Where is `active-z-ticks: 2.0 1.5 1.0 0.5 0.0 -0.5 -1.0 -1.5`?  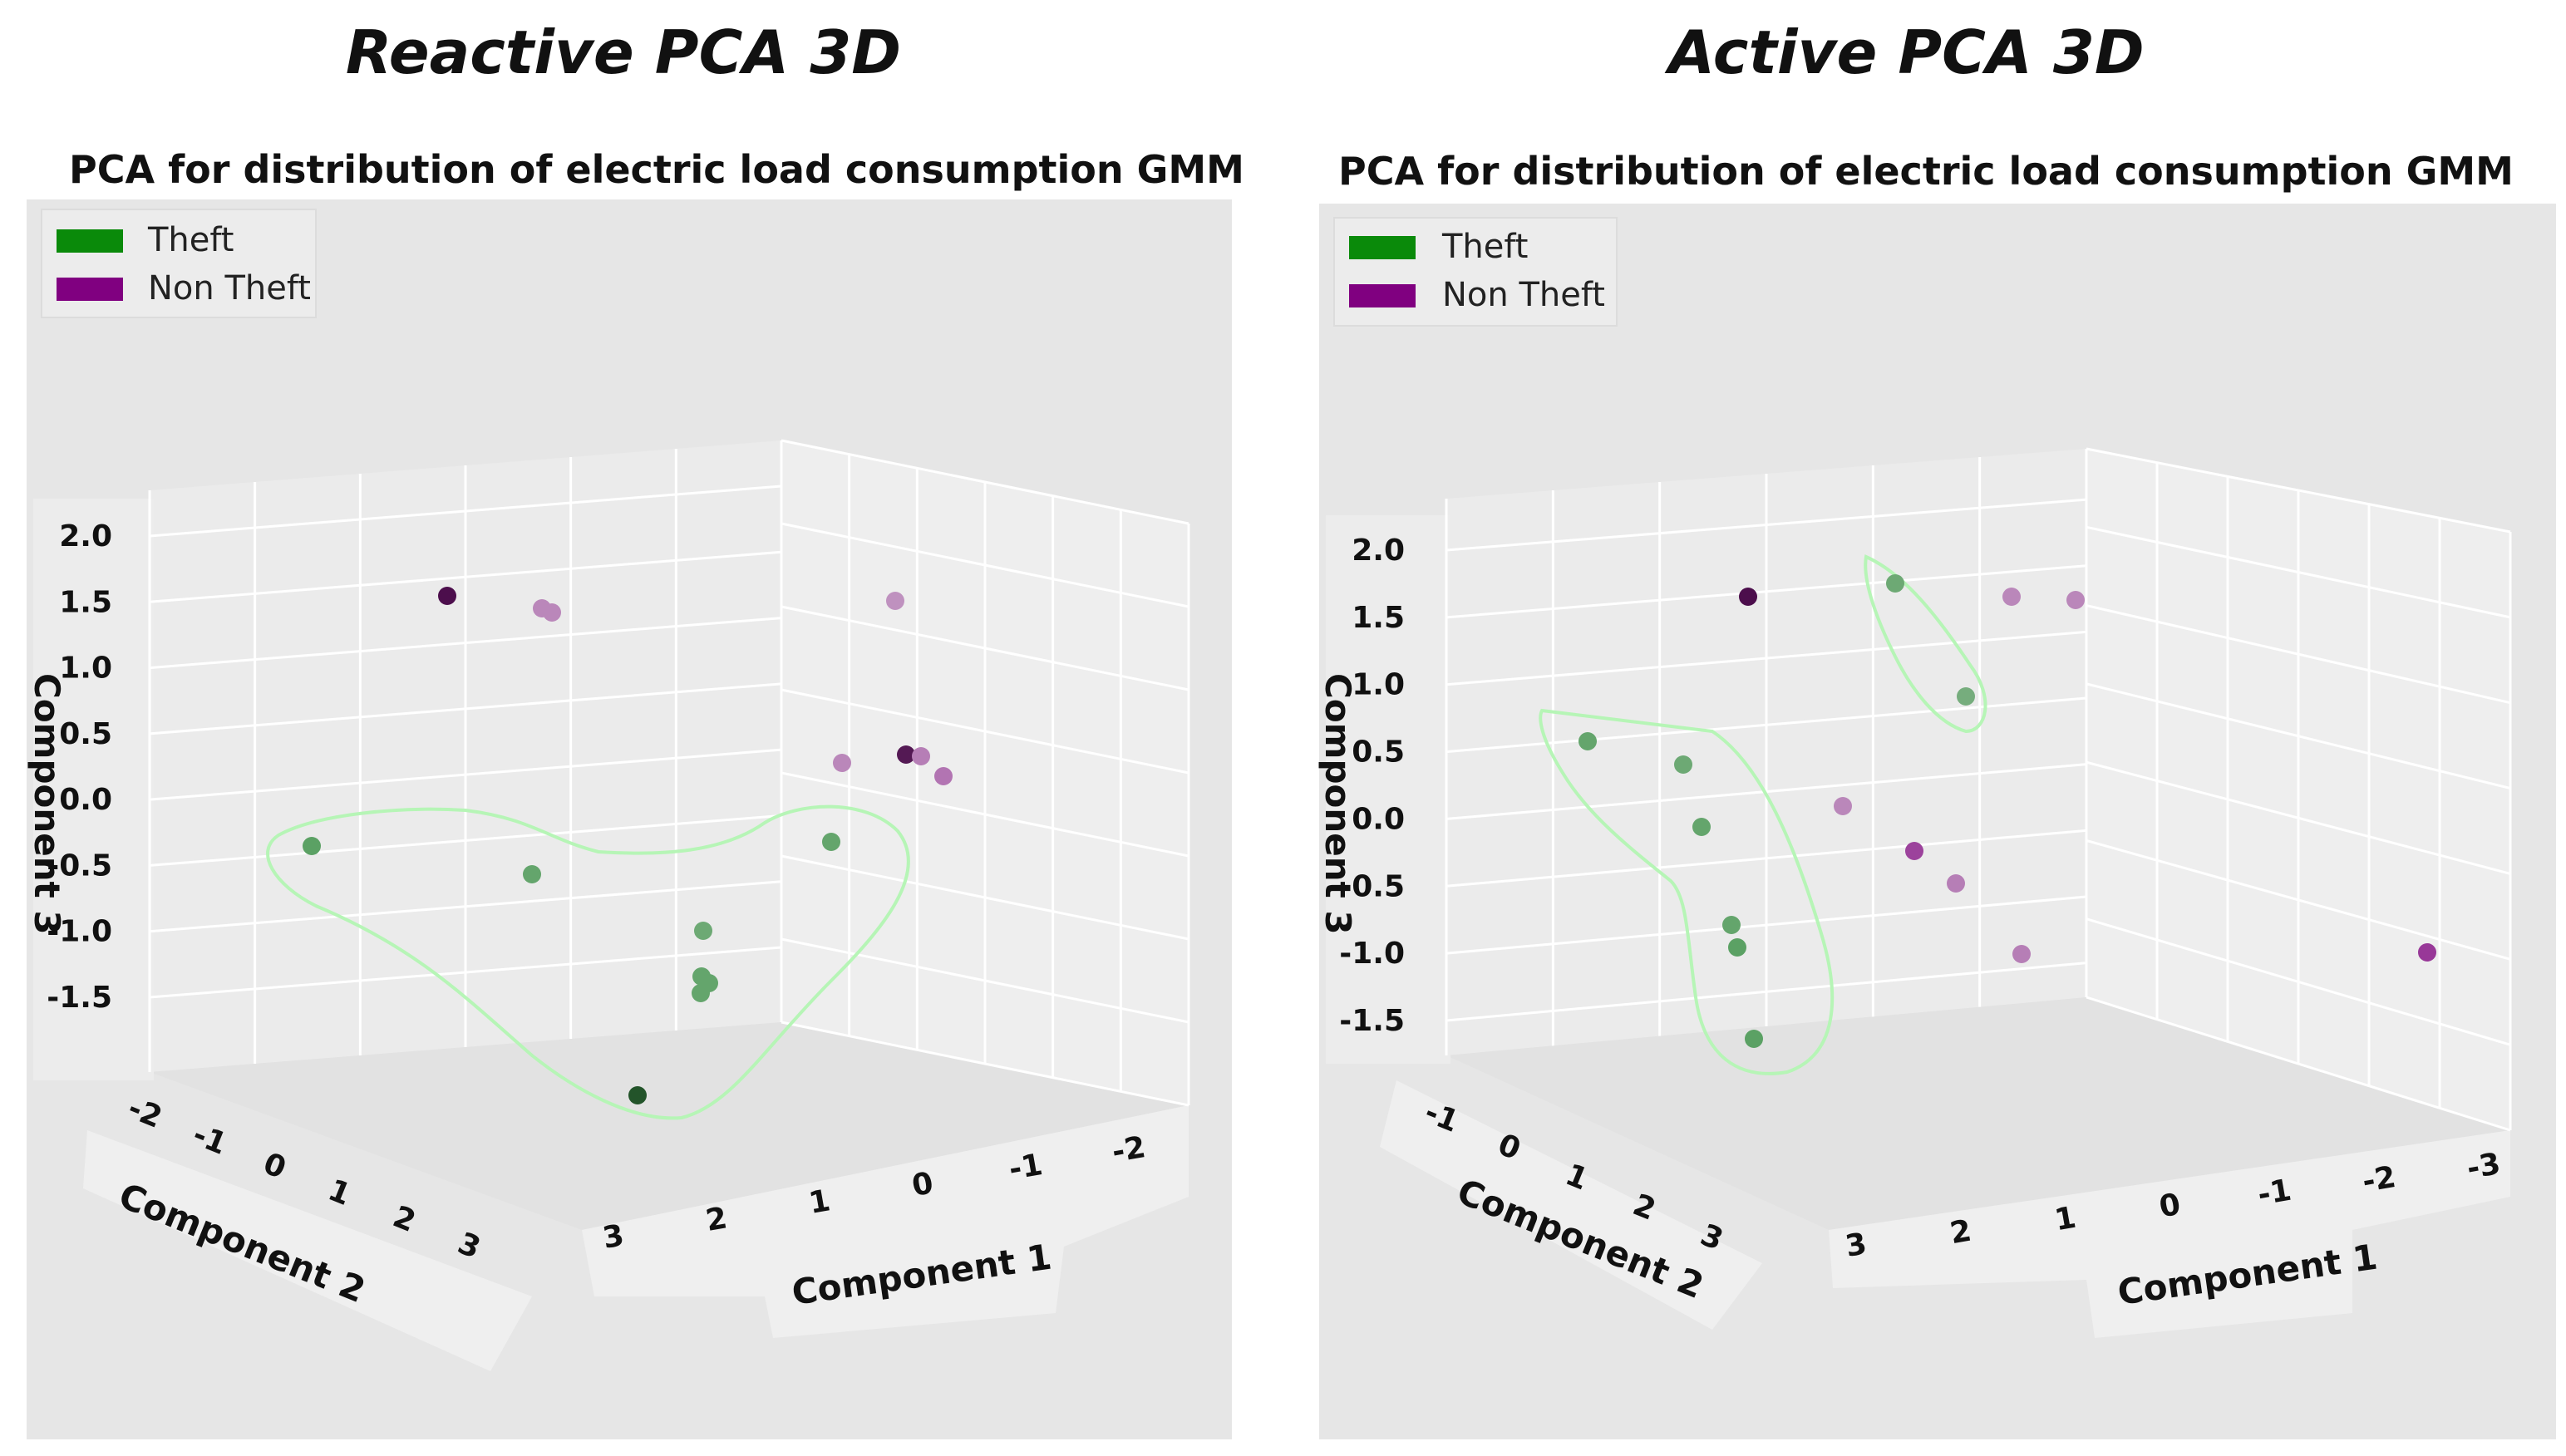 active-z-ticks: 2.0 1.5 1.0 0.5 0.0 -0.5 -1.0 -1.5 is located at coordinates (1372, 786).